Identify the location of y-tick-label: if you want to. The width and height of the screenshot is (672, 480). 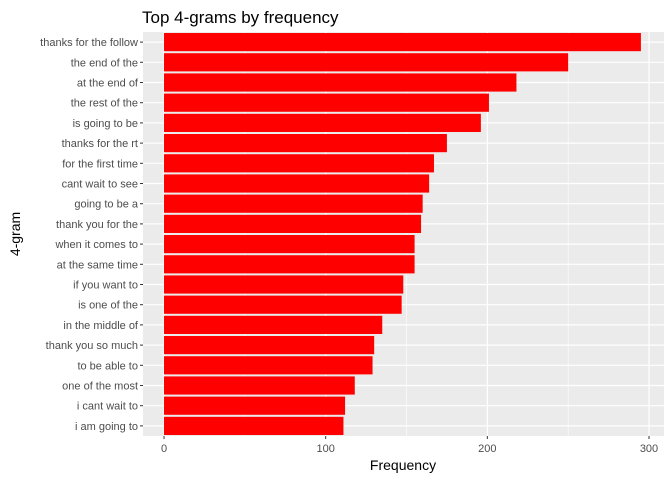
(105, 286).